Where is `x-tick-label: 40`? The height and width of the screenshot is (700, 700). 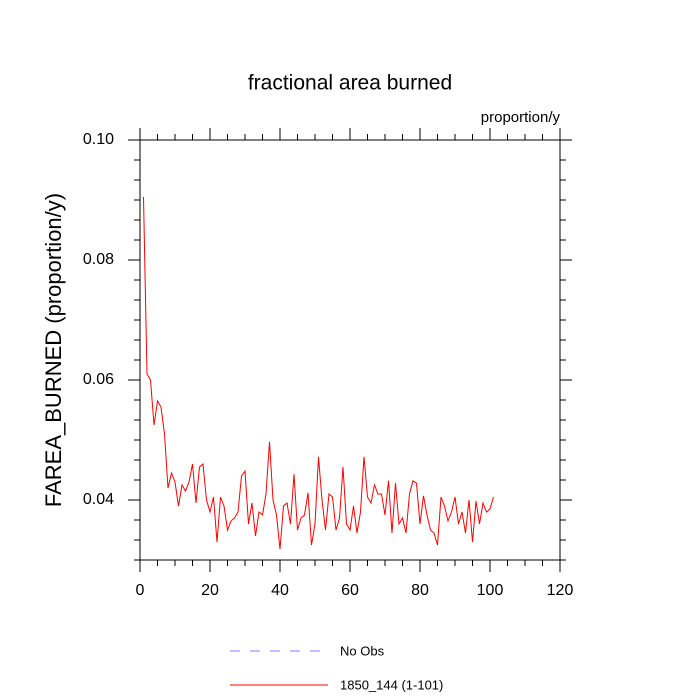 x-tick-label: 40 is located at coordinates (280, 590).